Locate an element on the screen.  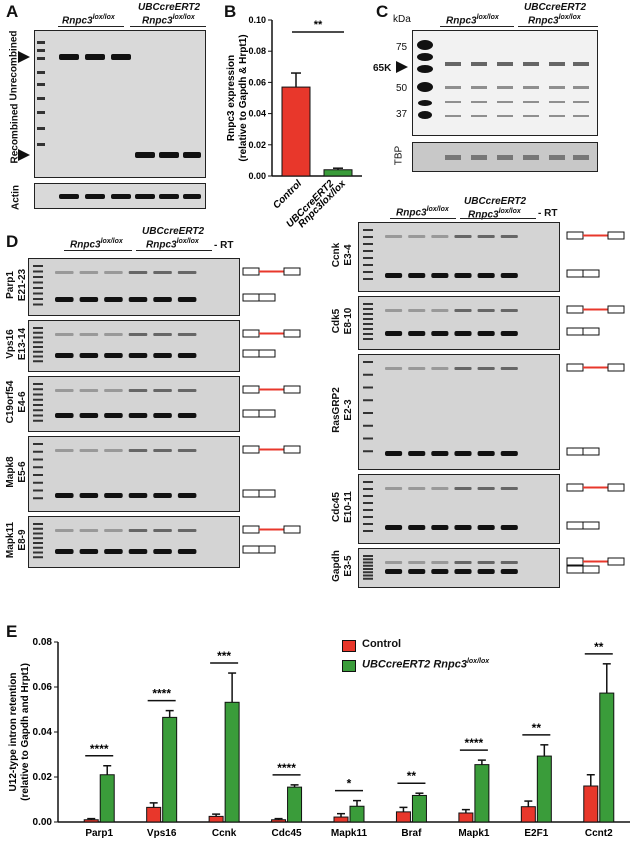
arrow-unrecombined-icon is located at coordinates (24, 57).